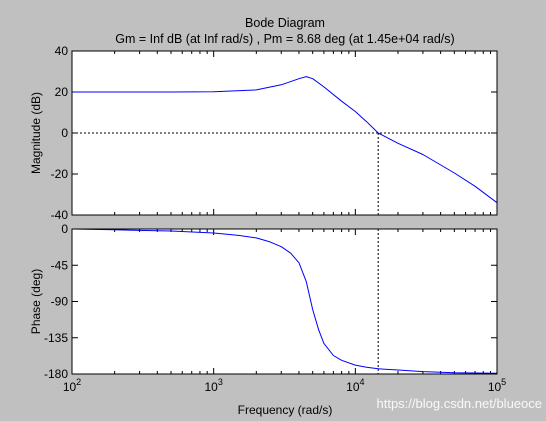 The image size is (546, 421). I want to click on magnitude-y-tick-label: -40, so click(60, 215).